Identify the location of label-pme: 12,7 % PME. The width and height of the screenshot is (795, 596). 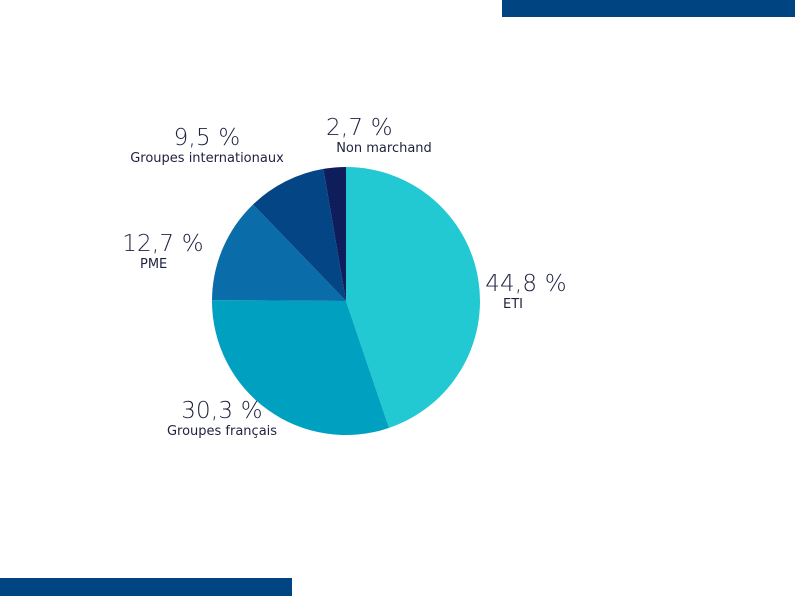
(163, 252).